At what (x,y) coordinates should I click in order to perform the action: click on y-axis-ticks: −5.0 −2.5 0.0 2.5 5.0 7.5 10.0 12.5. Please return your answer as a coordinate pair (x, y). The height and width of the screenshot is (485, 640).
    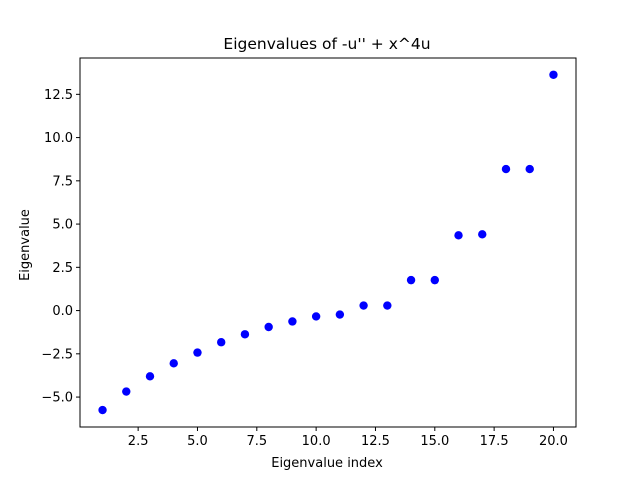
    Looking at the image, I should click on (60, 247).